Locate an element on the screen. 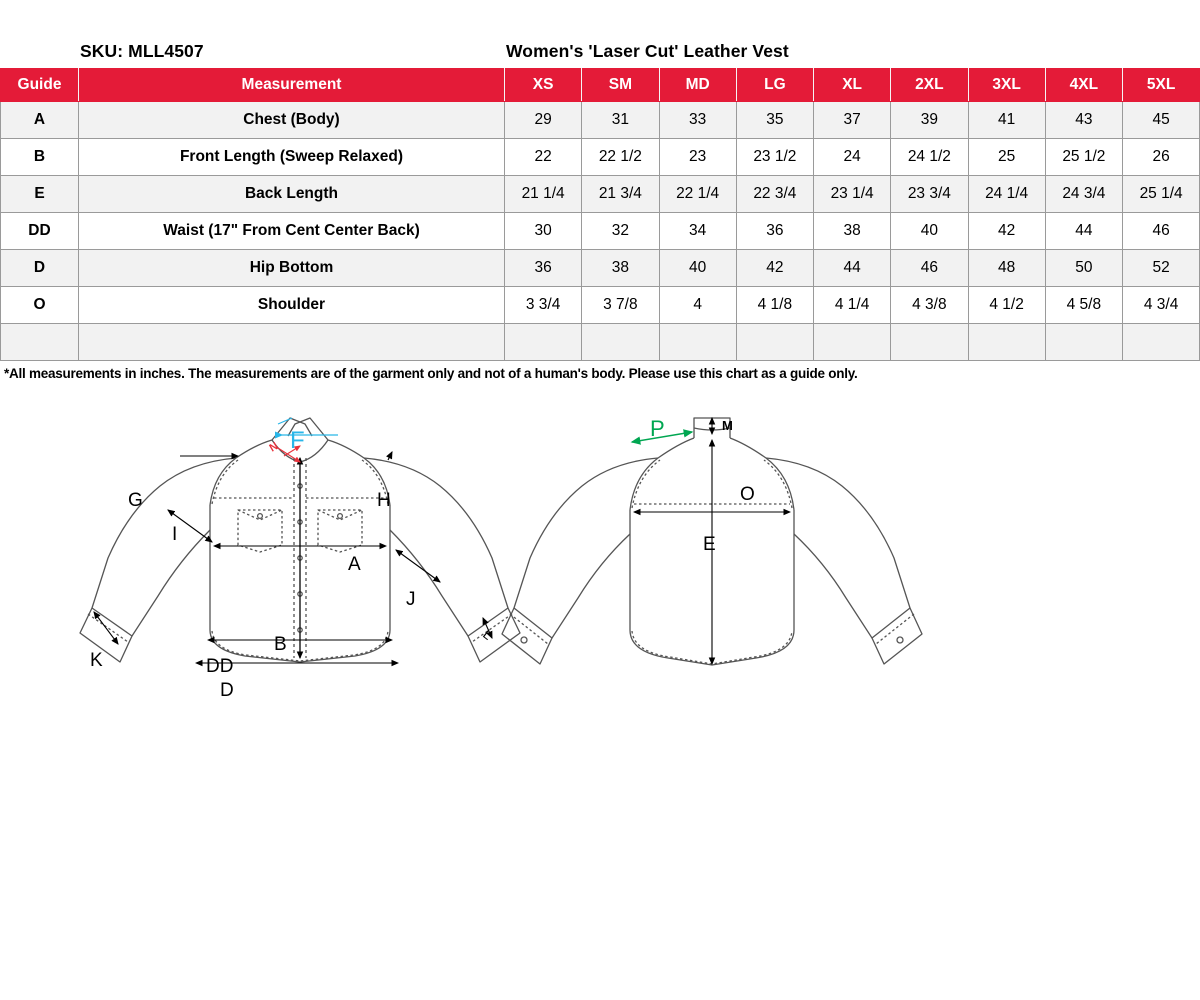  column-header-xs: XS is located at coordinates (543, 85).